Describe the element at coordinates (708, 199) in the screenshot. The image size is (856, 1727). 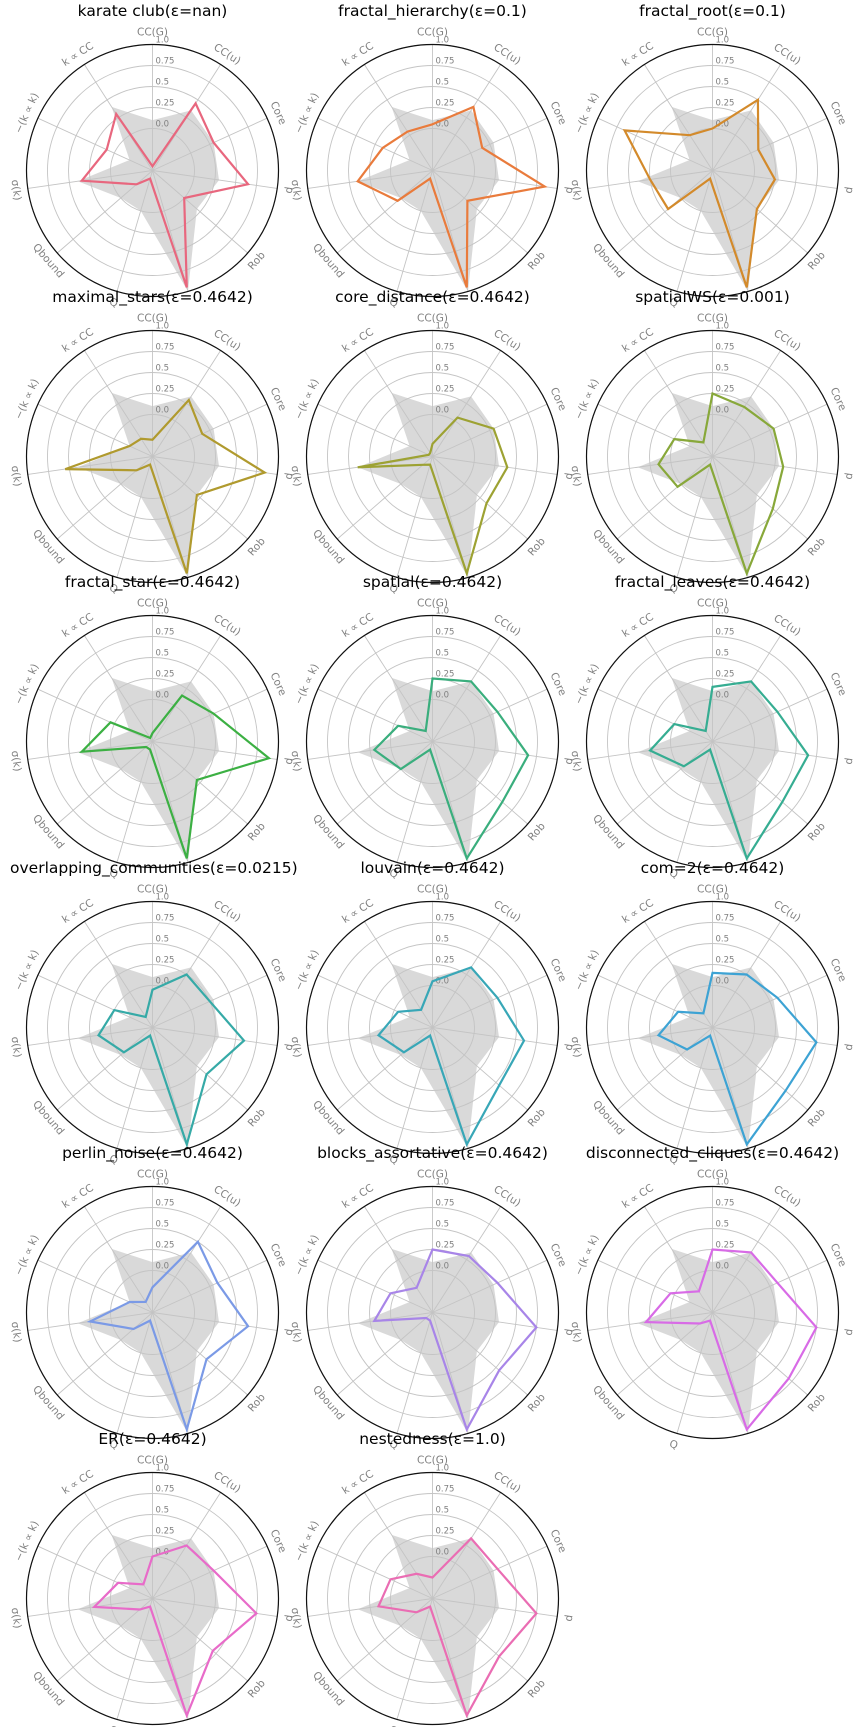
I see `reference-area` at that location.